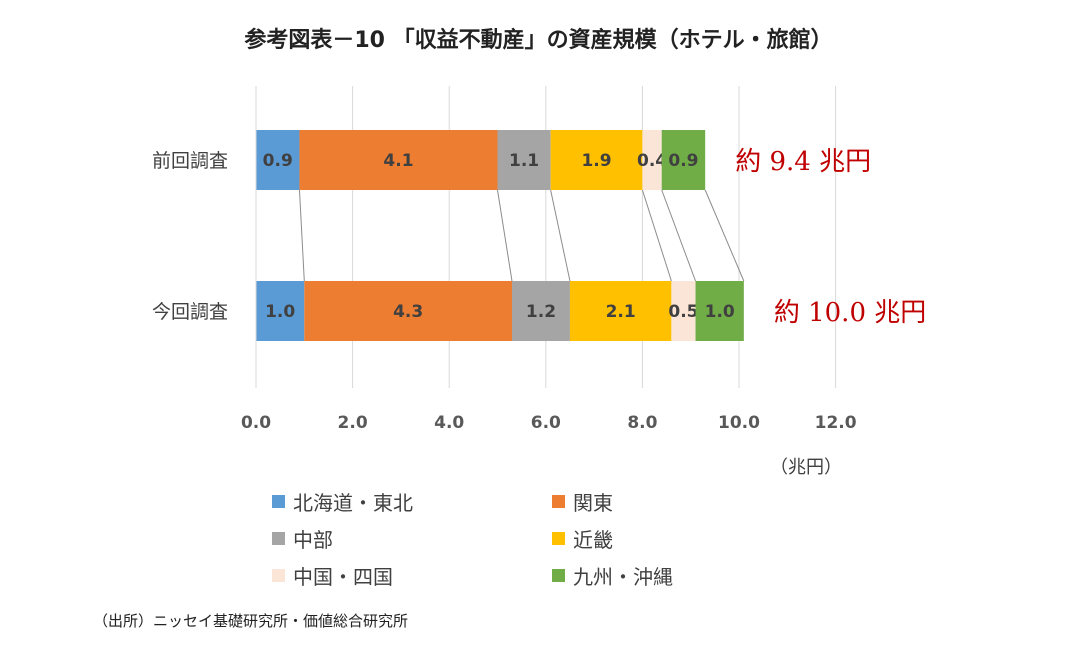 The height and width of the screenshot is (664, 1077). I want to click on data-label: 0.5, so click(683, 312).